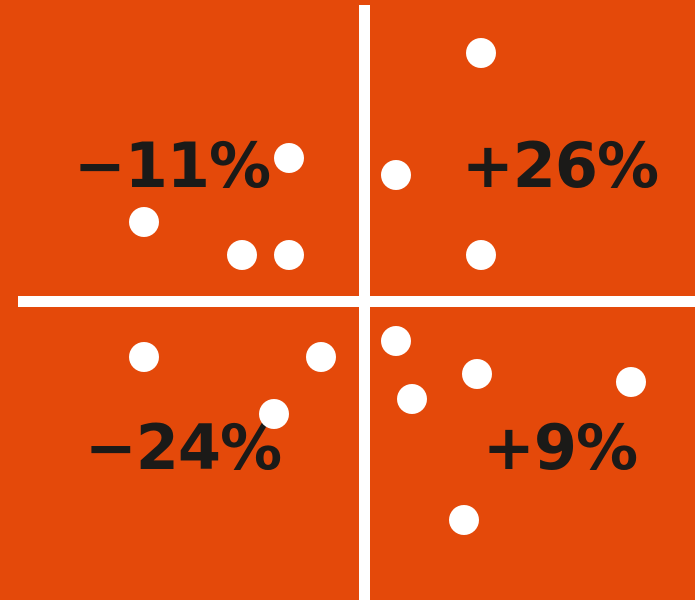 This screenshot has width=695, height=600. I want to click on horizontal-divider, so click(356, 301).